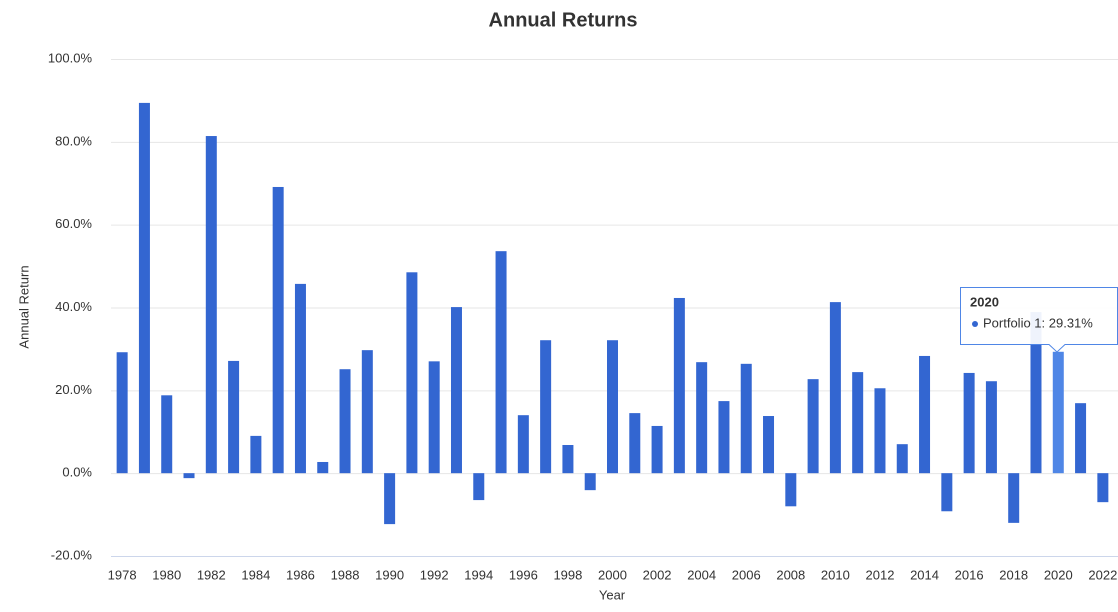  I want to click on tooltip: 2020 Portfolio 1: 29.31%, so click(1039, 320).